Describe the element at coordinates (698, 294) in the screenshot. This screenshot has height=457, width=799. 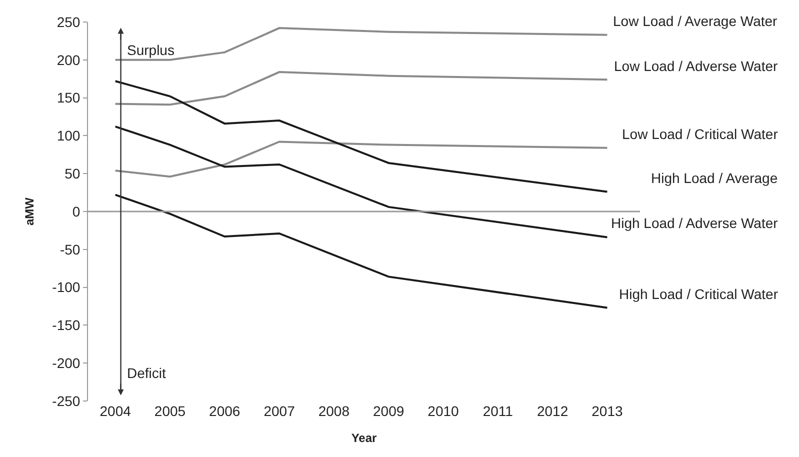
I see `series-label: High Load / Critical Water` at that location.